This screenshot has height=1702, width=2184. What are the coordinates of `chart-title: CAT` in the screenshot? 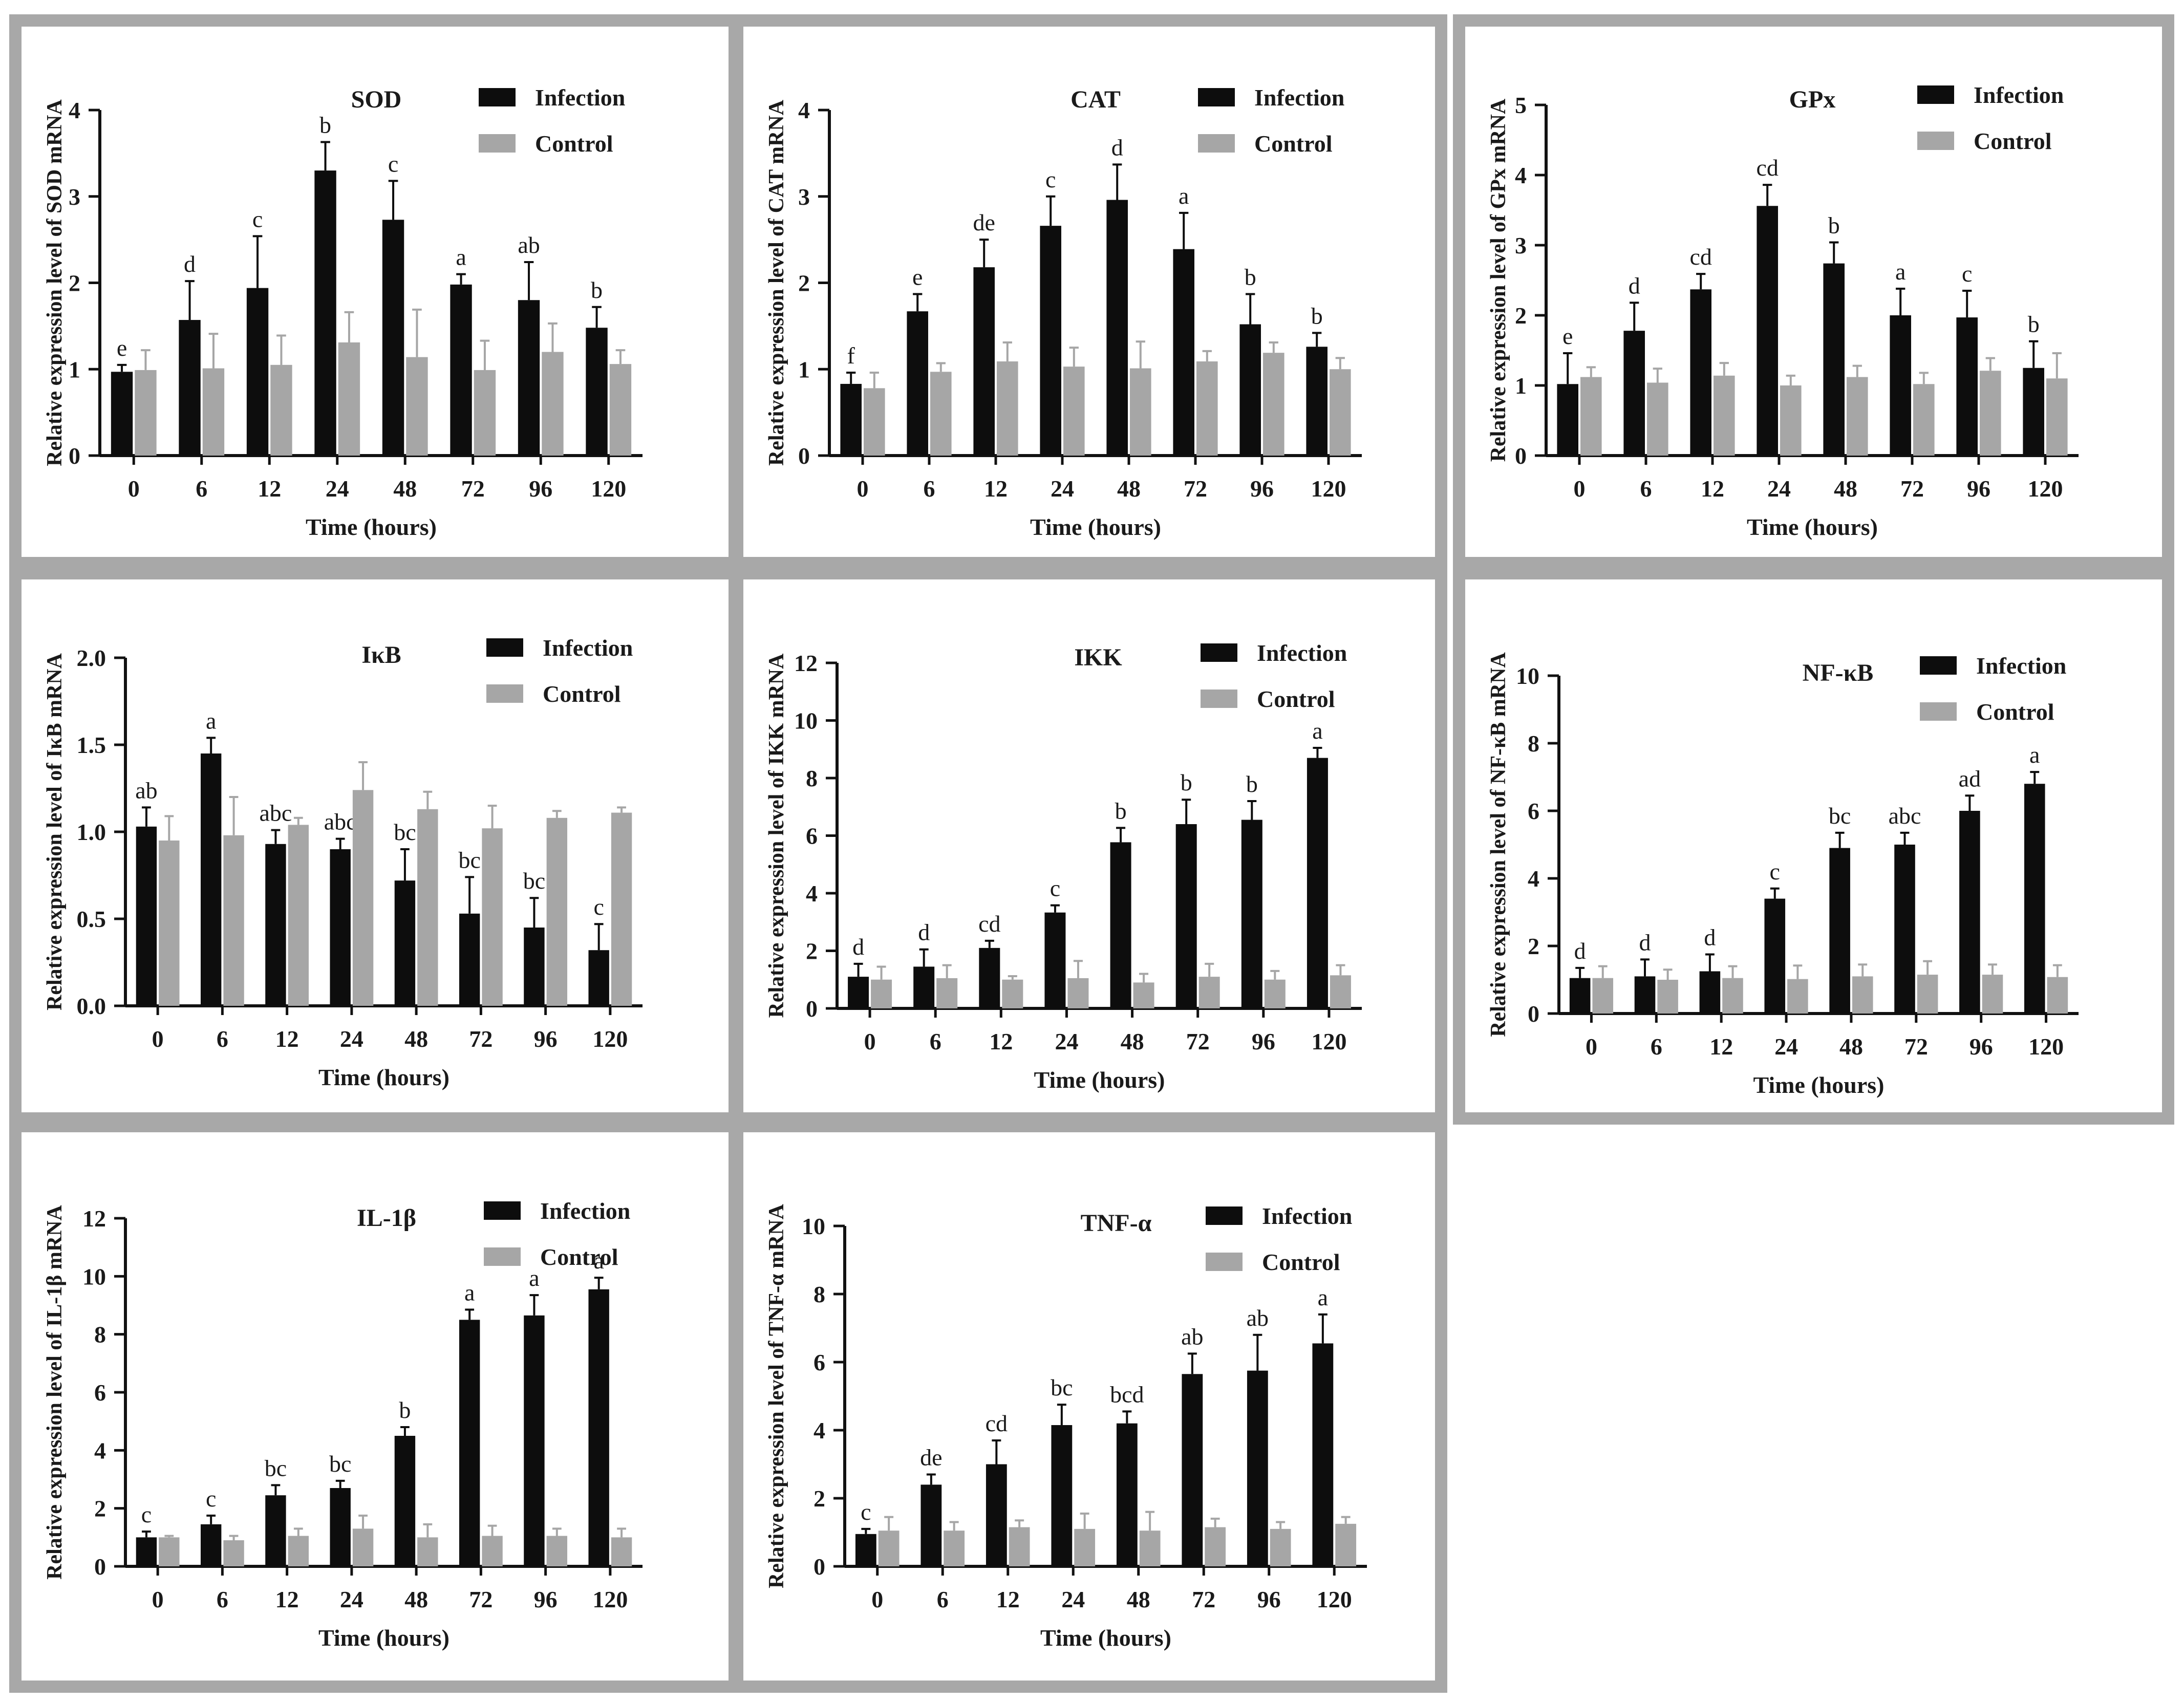 It's located at (1096, 99).